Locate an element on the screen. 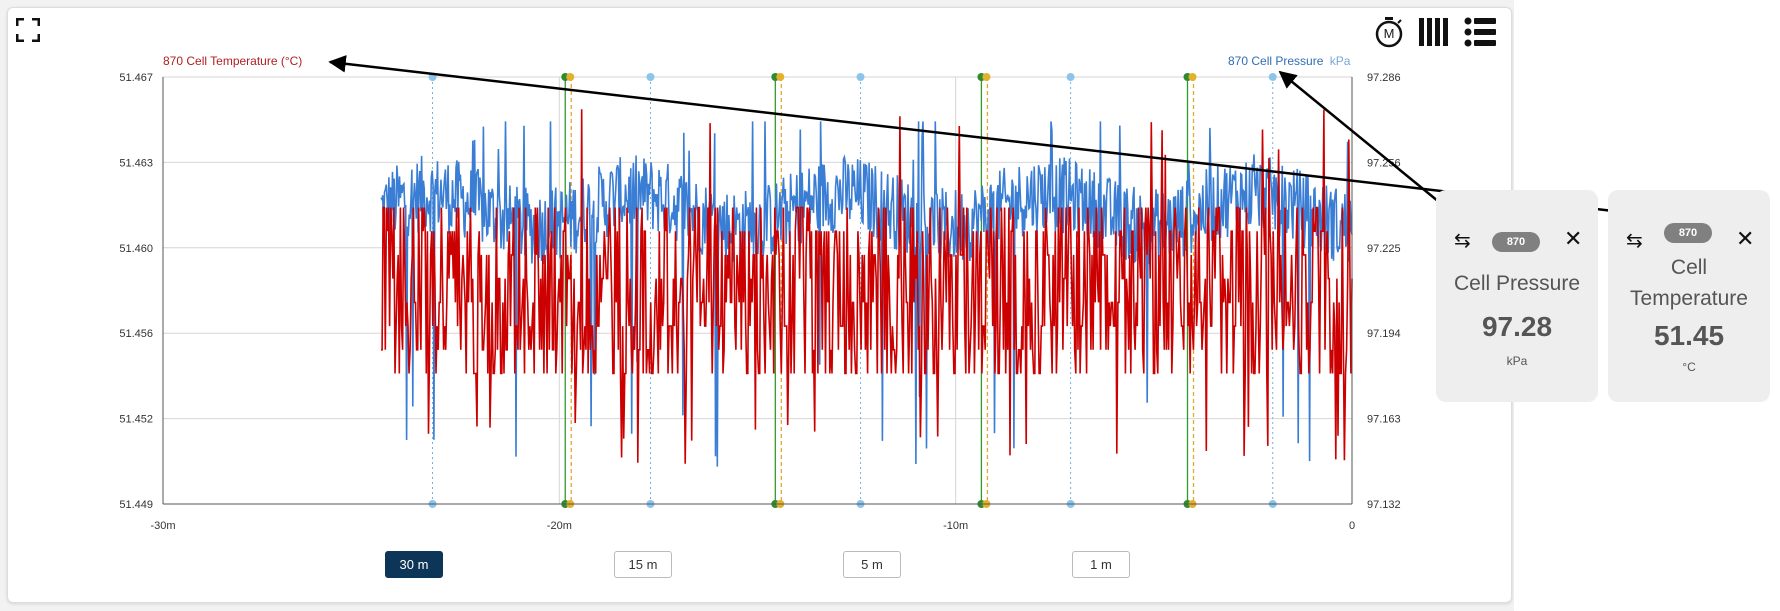  fullscreen-icon-svg is located at coordinates (28, 30).